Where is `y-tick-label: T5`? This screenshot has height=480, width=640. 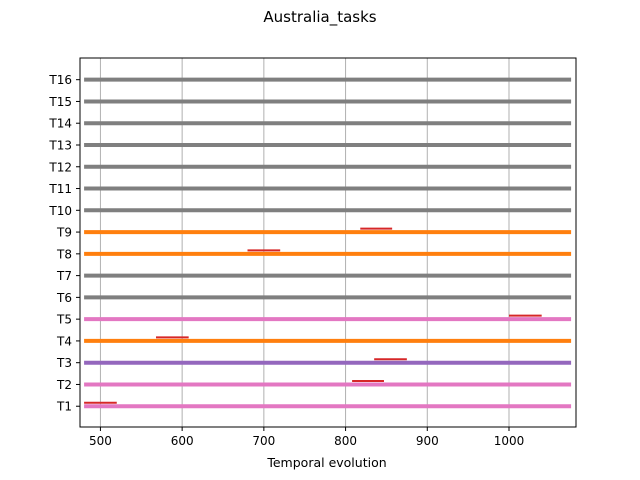
y-tick-label: T5 is located at coordinates (64, 320).